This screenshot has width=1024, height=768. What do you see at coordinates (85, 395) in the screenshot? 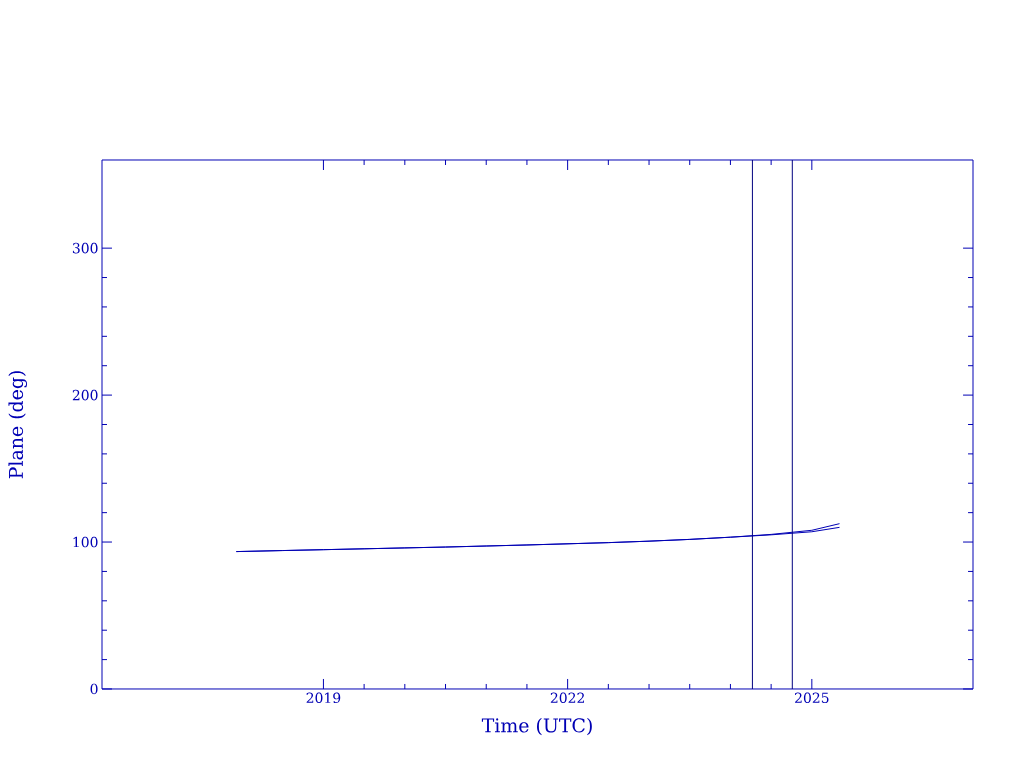
I see `y-tick-label: 200` at bounding box center [85, 395].